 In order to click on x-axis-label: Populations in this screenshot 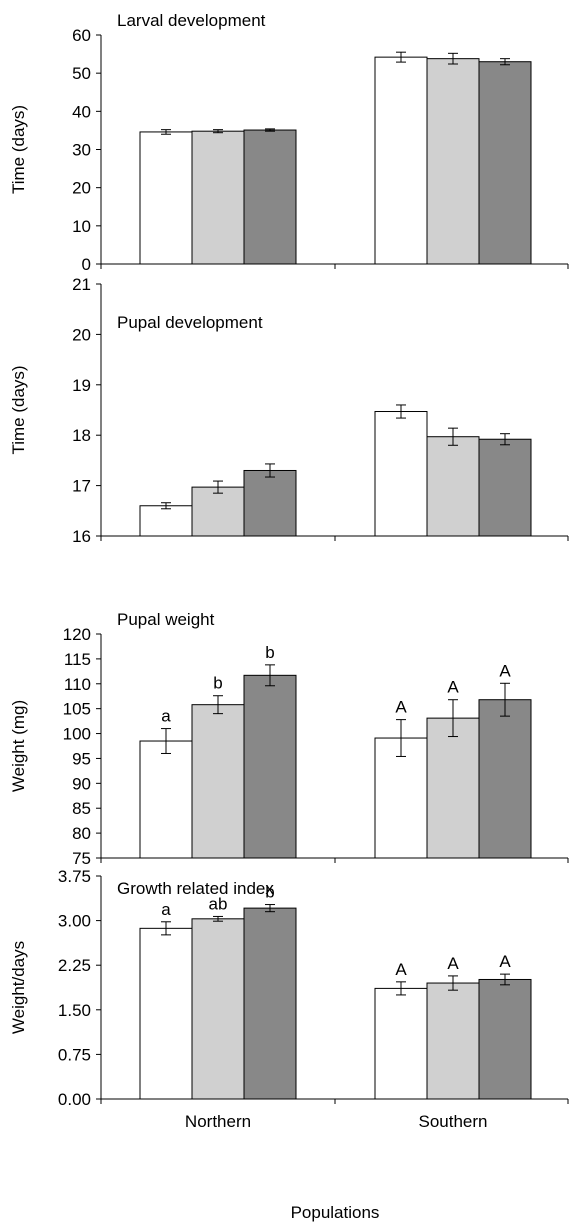, I will do `click(335, 1212)`.